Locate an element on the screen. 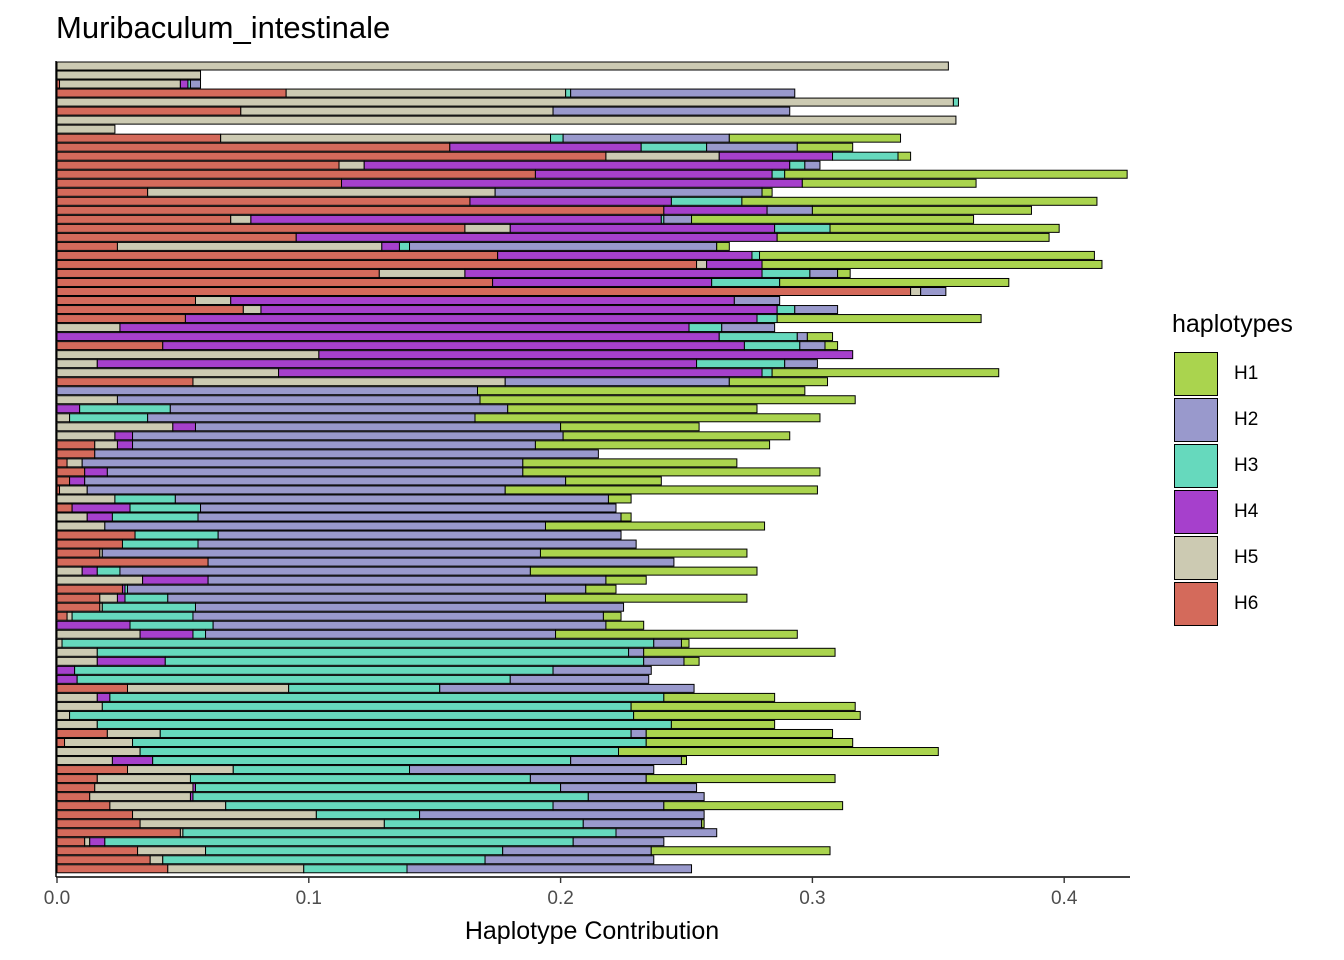 This screenshot has width=1344, height=960. legend-swatch is located at coordinates (1196, 420).